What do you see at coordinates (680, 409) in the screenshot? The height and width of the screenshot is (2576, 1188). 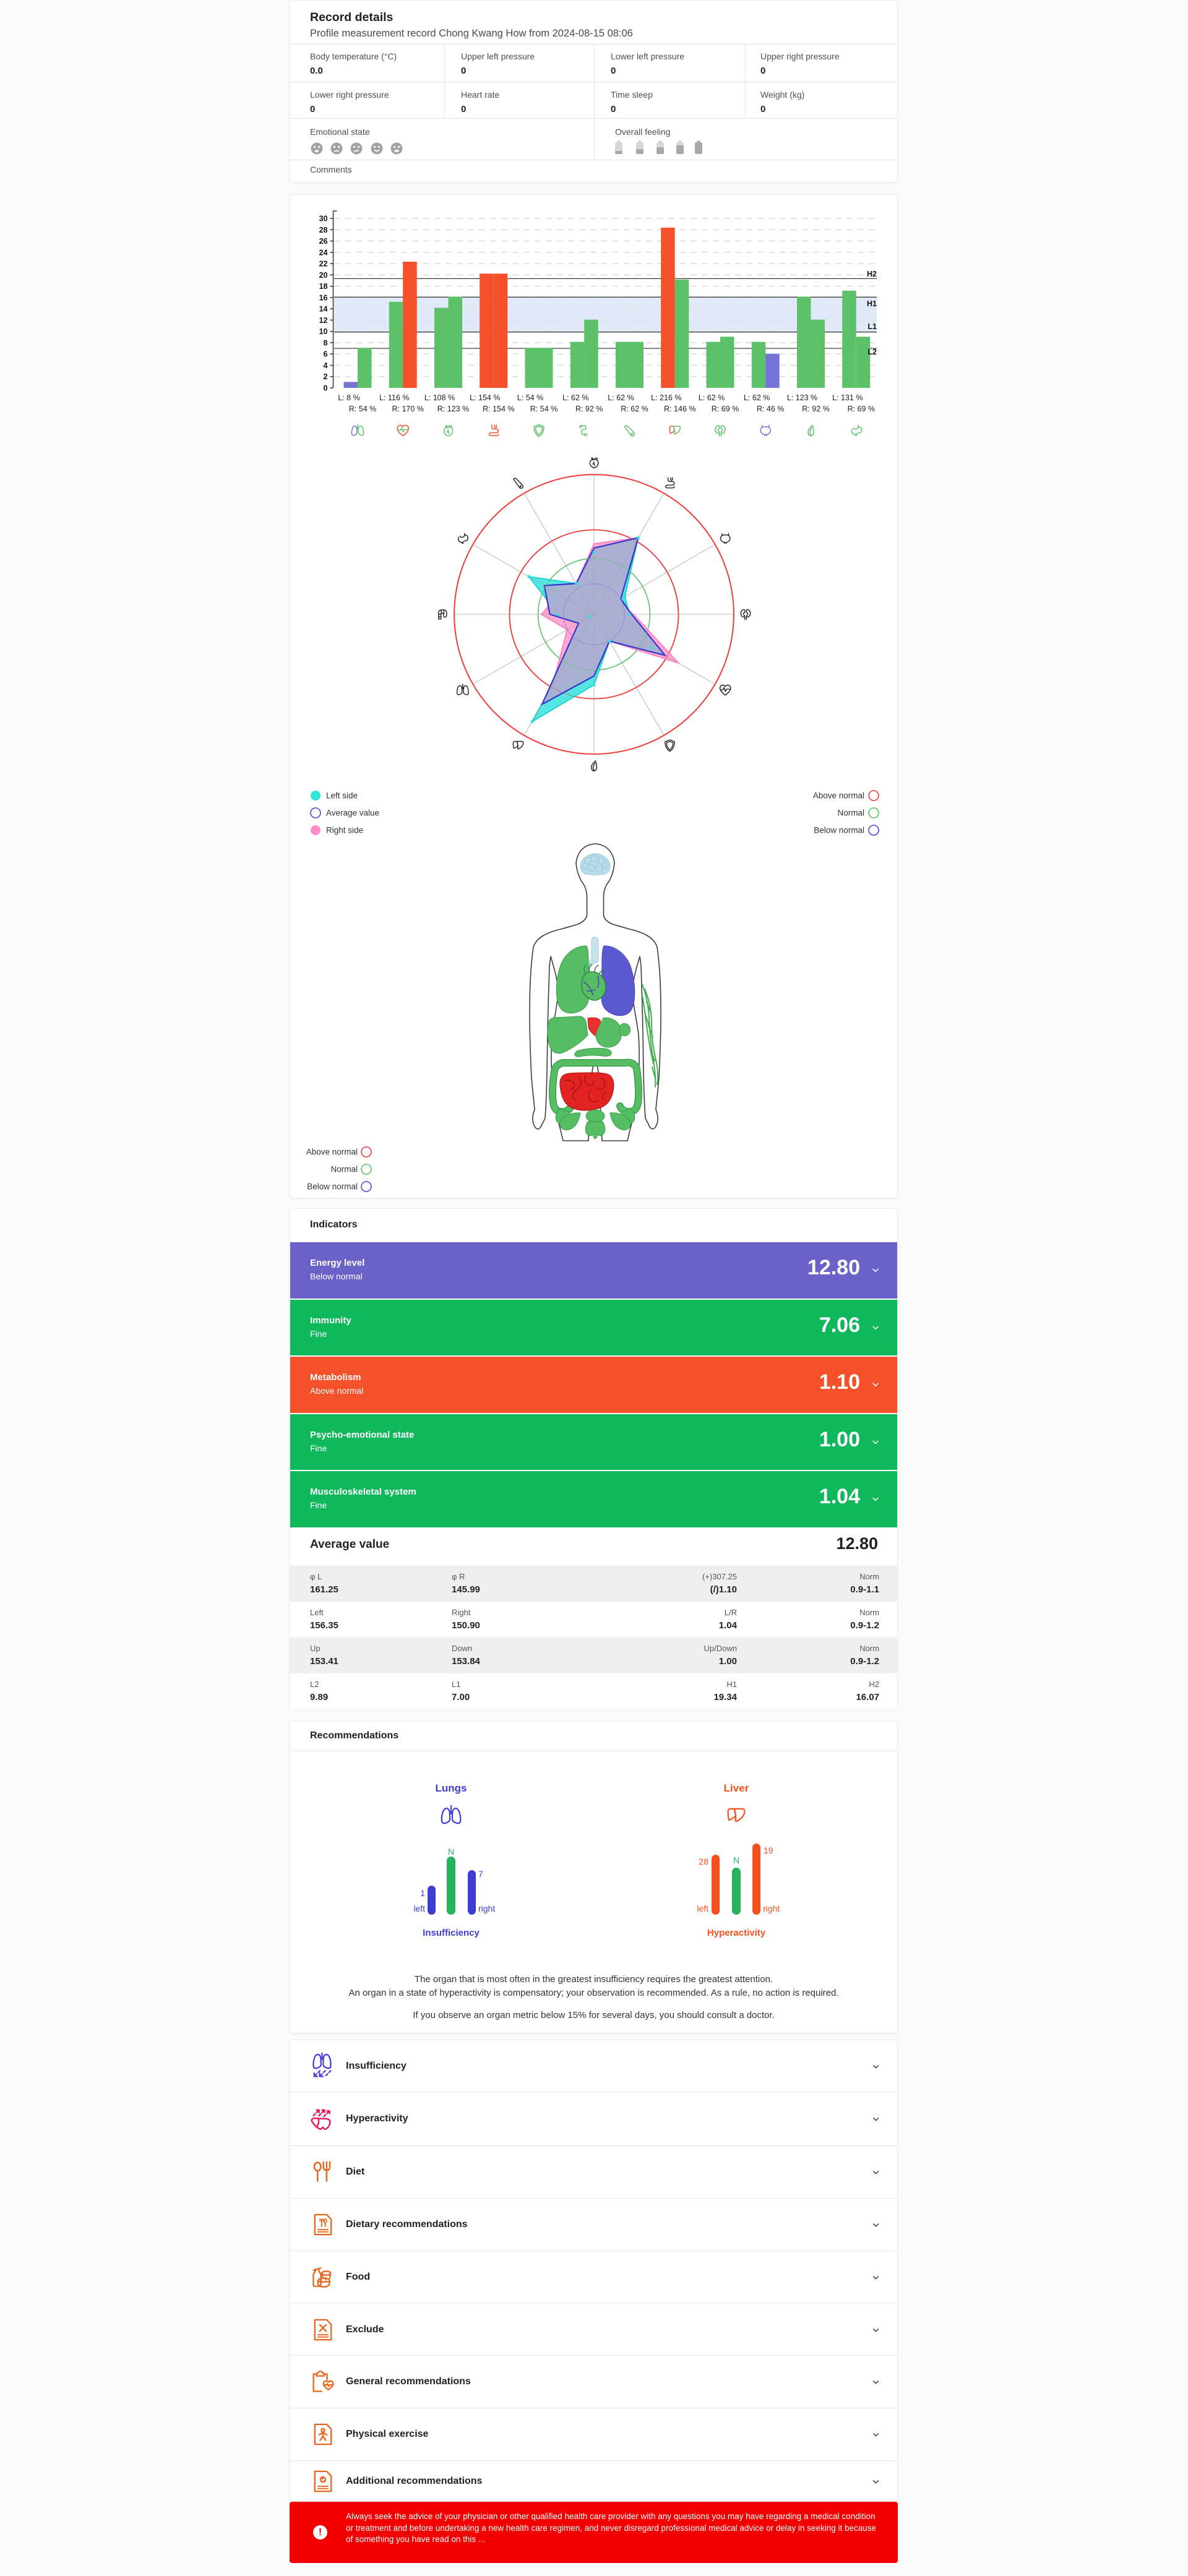 I see `svg-text: R: 146 %` at bounding box center [680, 409].